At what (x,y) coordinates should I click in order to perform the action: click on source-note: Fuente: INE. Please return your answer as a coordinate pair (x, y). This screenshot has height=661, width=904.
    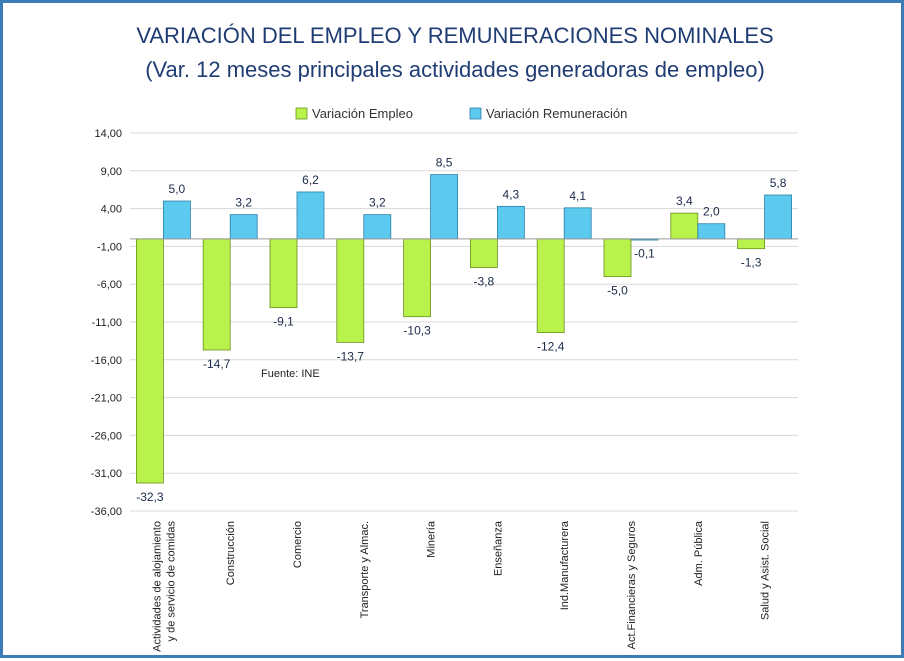
    Looking at the image, I should click on (290, 374).